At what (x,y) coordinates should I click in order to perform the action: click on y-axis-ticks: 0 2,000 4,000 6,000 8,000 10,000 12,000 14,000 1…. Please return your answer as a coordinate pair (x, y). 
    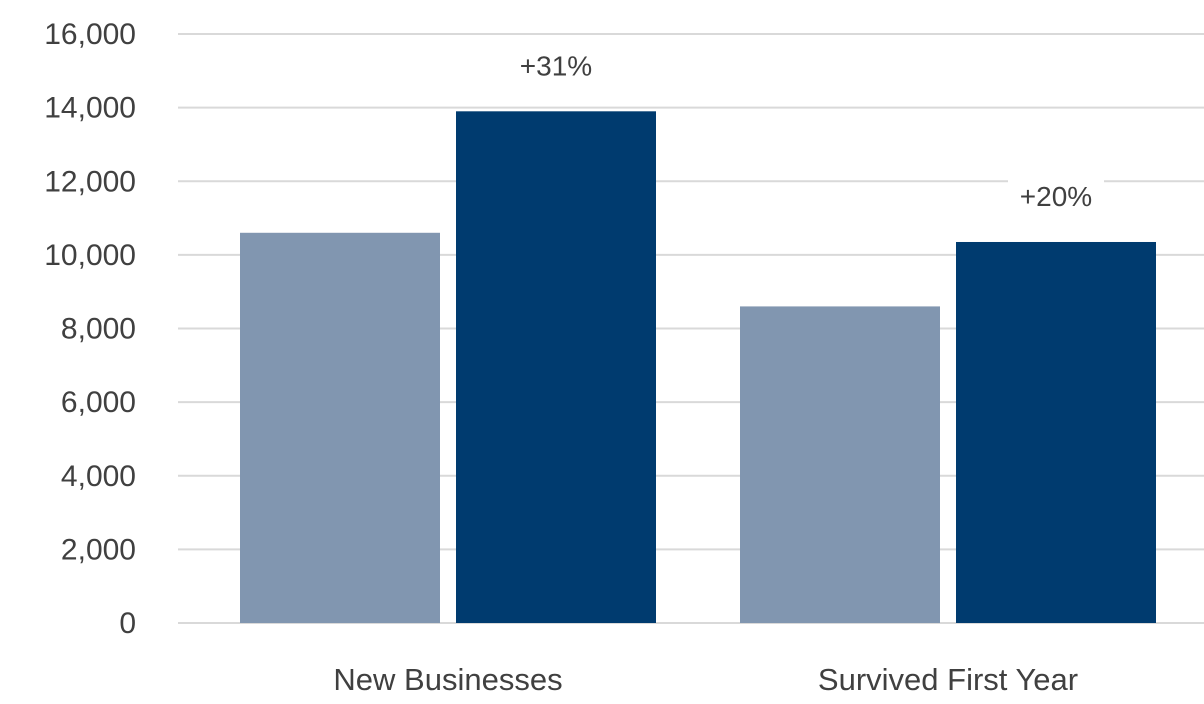
    Looking at the image, I should click on (90, 329).